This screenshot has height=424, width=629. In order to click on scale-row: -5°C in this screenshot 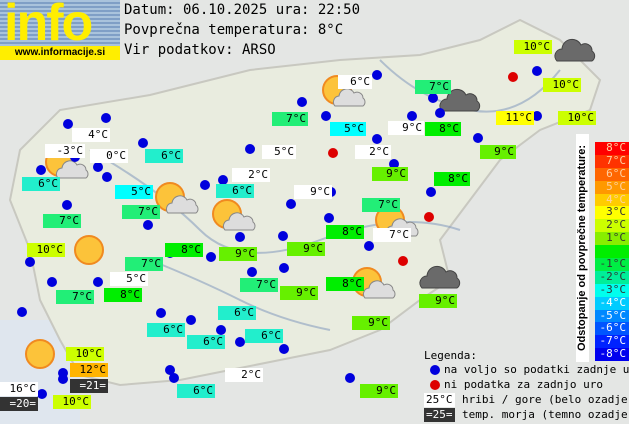, I will do `click(612, 316)`.